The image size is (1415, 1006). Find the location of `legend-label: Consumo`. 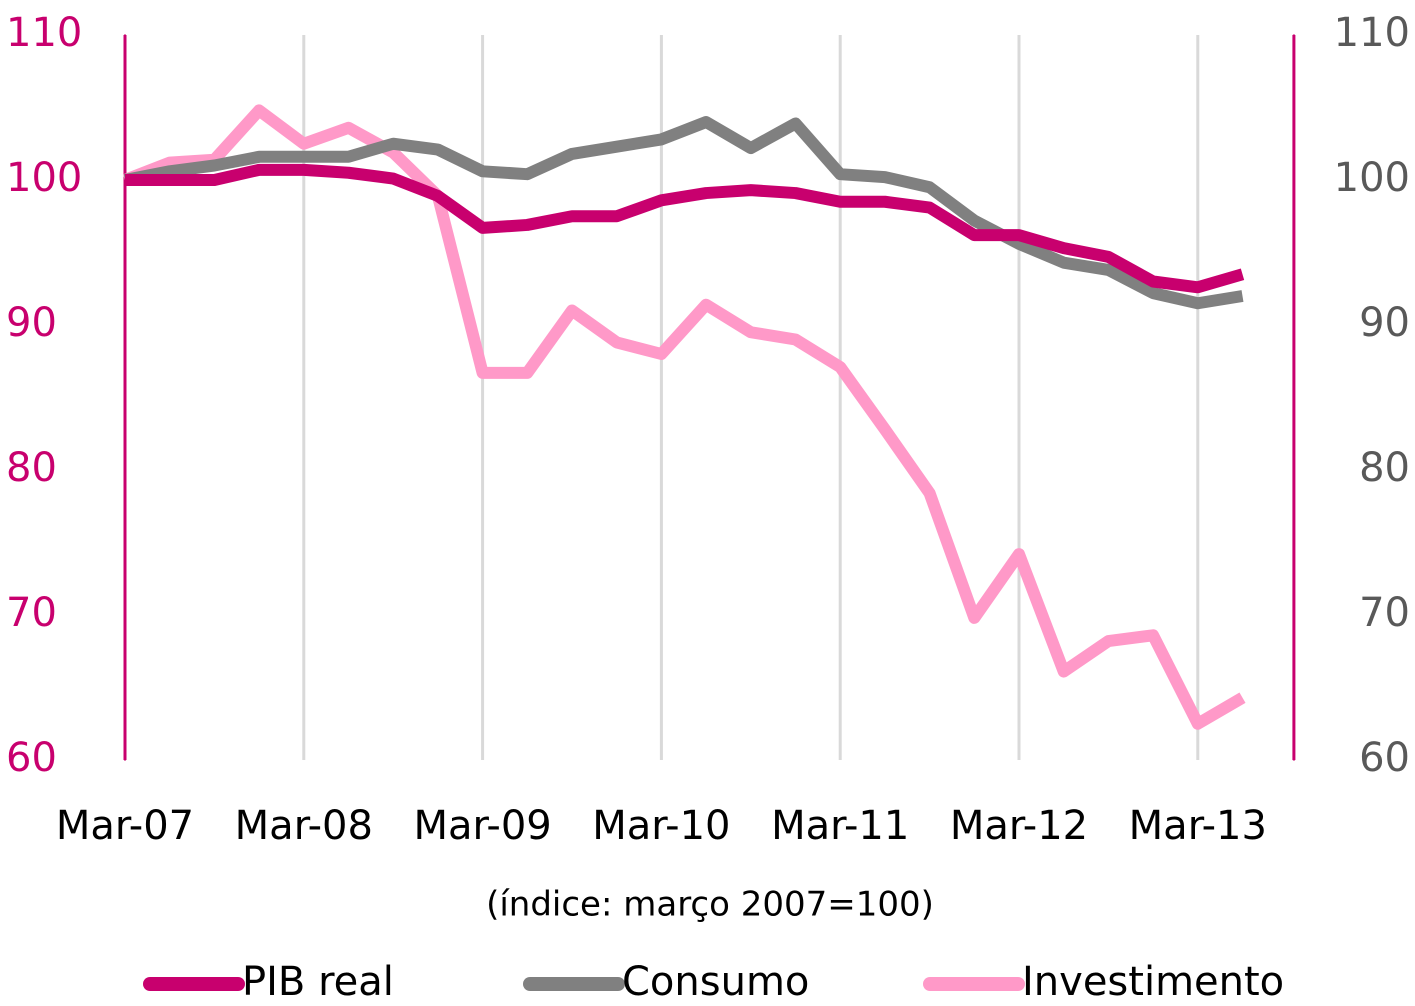

legend-label: Consumo is located at coordinates (715, 982).